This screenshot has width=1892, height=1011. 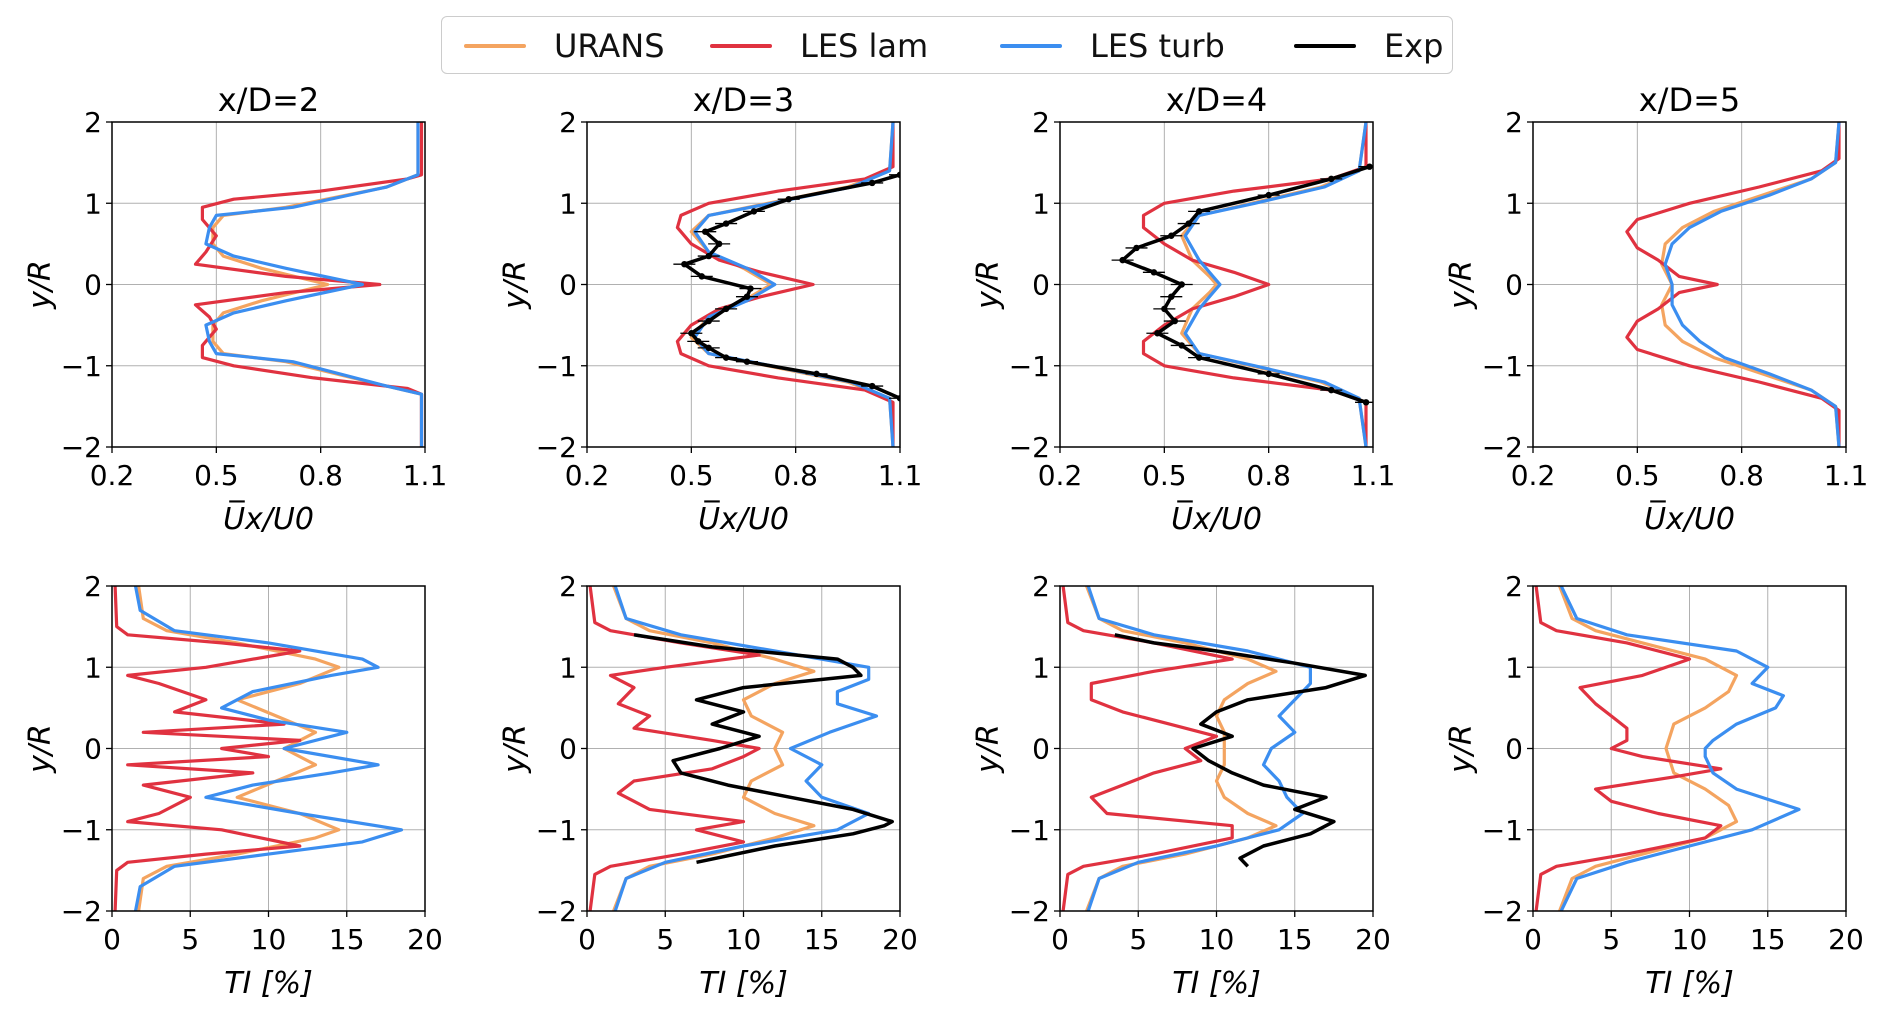 I want to click on panel-3: 0.2 0.5 0.8 1.1 −2 −1 0 1 2 x/D=4 y/R U̅x/U0, so click(x=1183, y=309).